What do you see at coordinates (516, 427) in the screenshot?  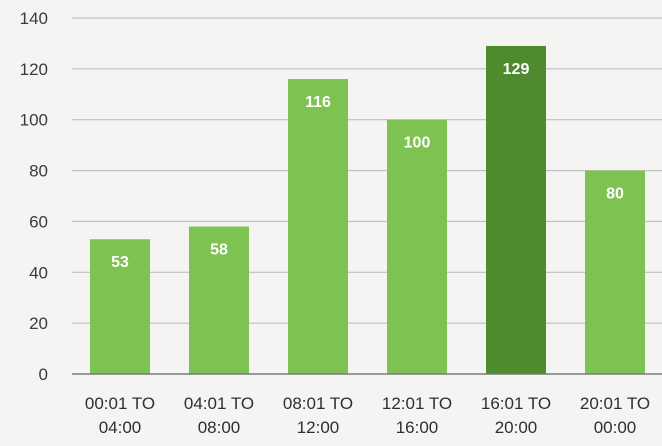 I see `x-category-label: 20:00` at bounding box center [516, 427].